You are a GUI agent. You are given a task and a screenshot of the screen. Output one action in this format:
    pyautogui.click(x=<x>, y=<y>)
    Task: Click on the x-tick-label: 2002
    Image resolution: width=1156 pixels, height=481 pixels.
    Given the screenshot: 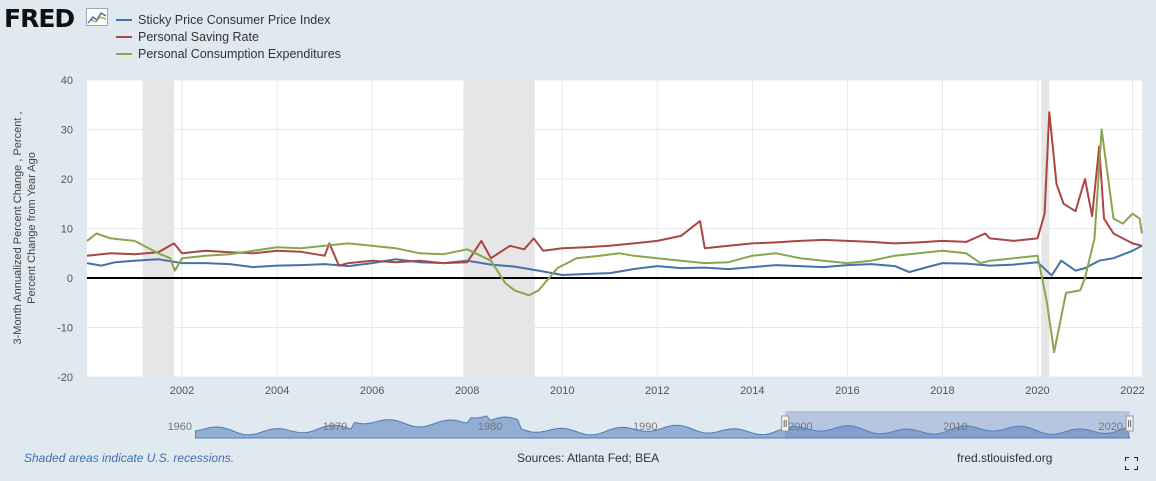 What is the action you would take?
    pyautogui.click(x=182, y=391)
    